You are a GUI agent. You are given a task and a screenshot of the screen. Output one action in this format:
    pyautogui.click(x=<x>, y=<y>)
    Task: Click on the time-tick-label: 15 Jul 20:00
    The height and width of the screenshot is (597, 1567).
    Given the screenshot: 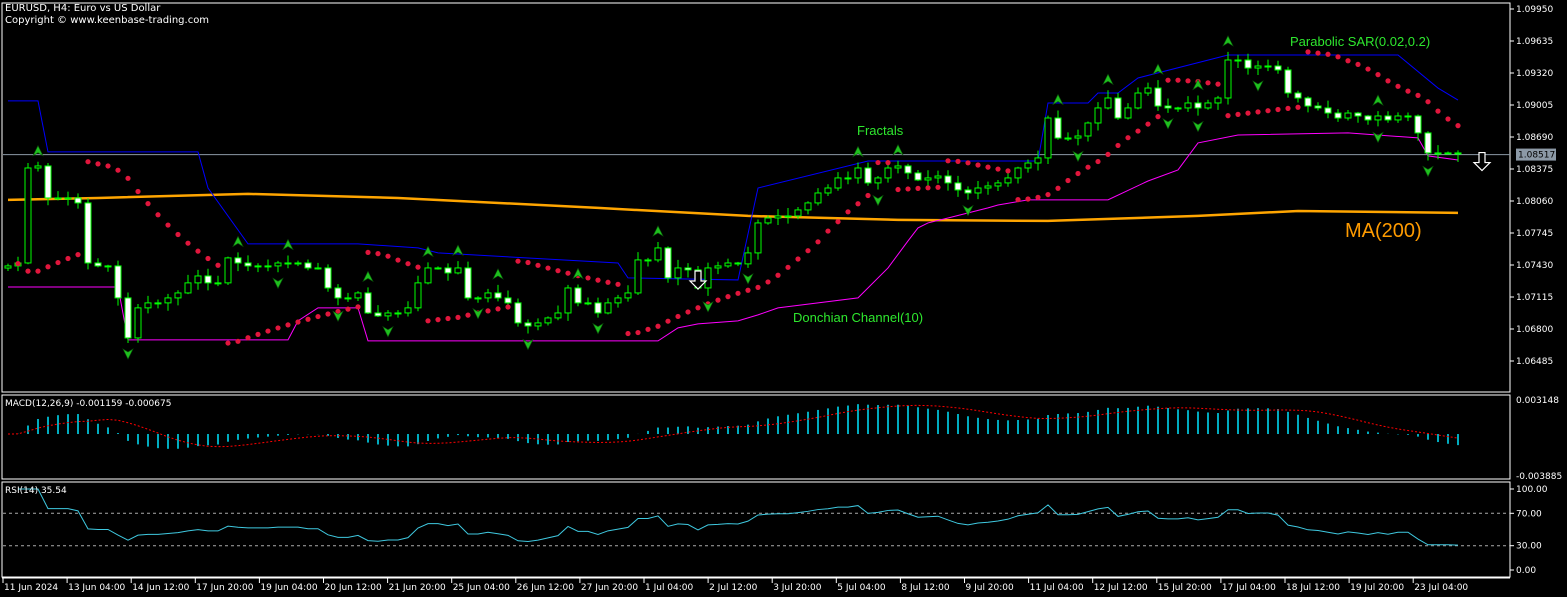 What is the action you would take?
    pyautogui.click(x=1185, y=588)
    